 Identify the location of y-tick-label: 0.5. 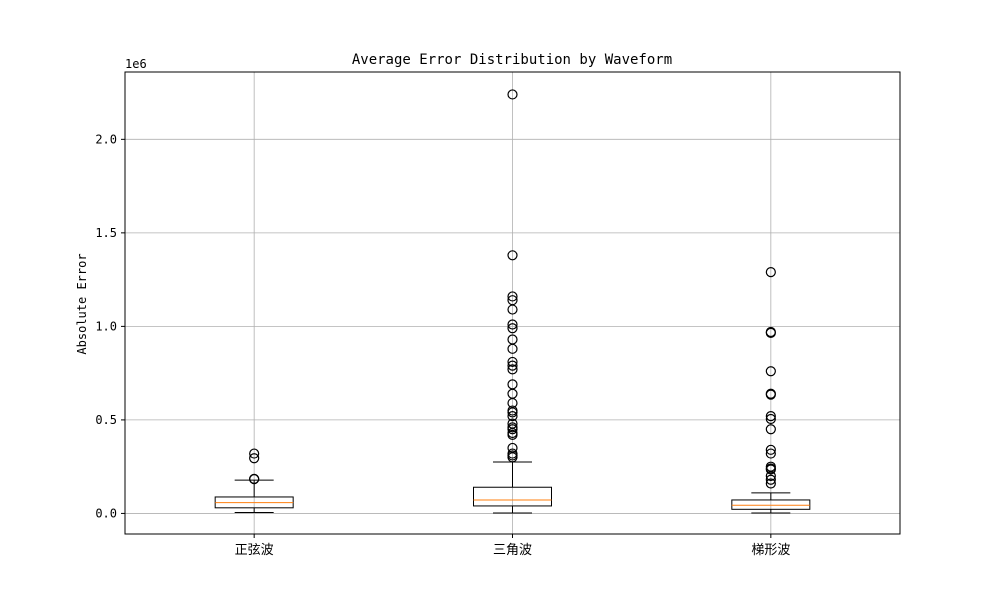
(106, 420).